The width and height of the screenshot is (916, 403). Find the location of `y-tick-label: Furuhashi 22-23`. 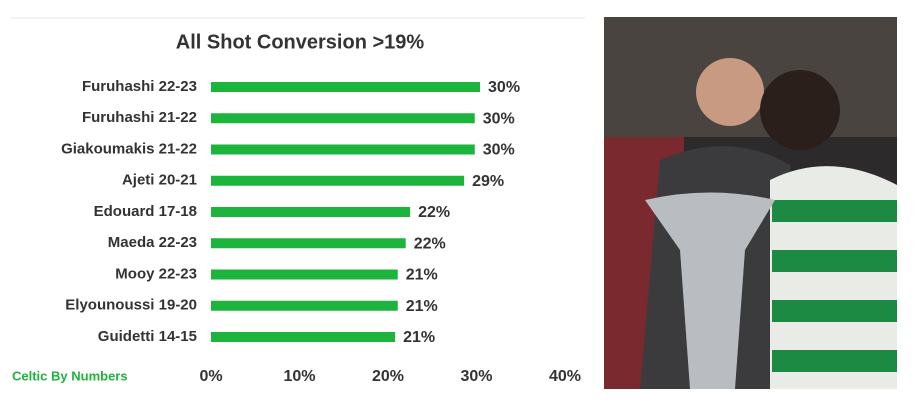

y-tick-label: Furuhashi 22-23 is located at coordinates (139, 86).